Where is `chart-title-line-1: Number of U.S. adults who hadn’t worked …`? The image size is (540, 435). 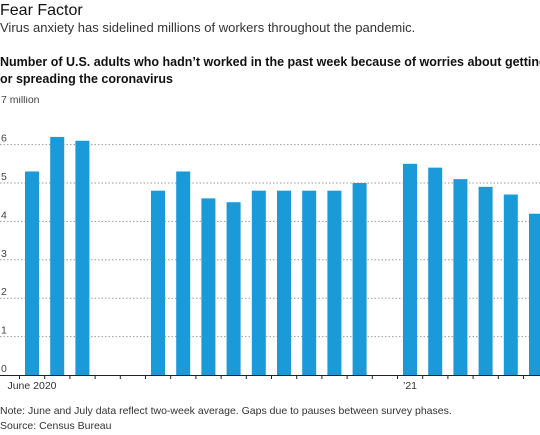
chart-title-line-1: Number of U.S. adults who hadn’t worked … is located at coordinates (270, 62).